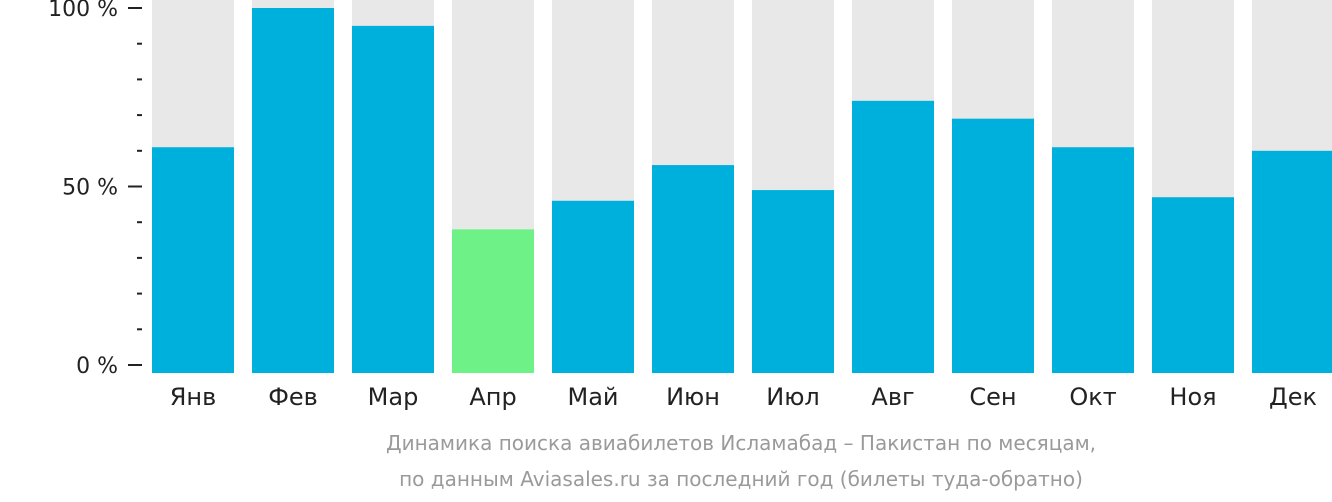  I want to click on x-tick-label: Янв, so click(193, 397).